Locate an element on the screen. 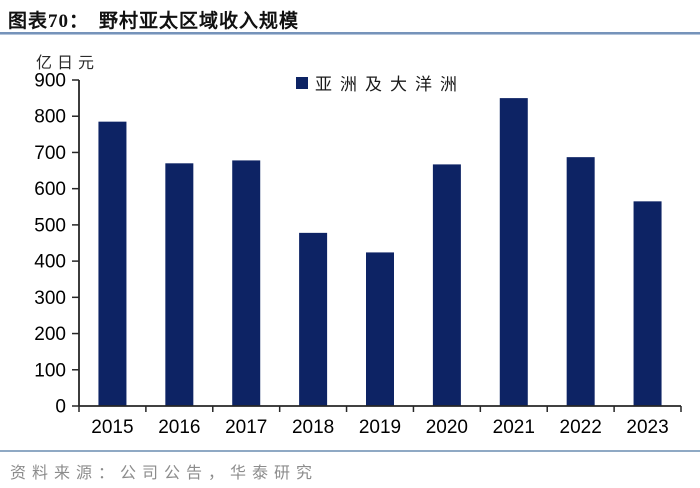 The image size is (700, 488). chart-legend: 亚洲及大洋洲 is located at coordinates (380, 82).